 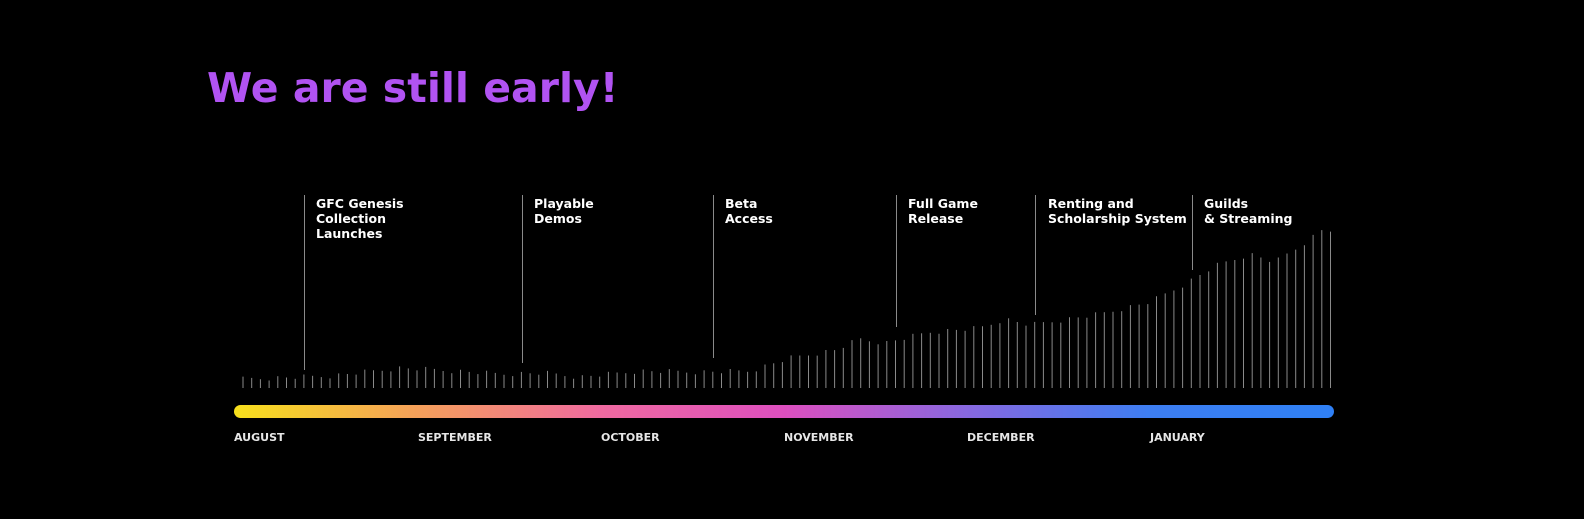 What do you see at coordinates (304, 282) in the screenshot?
I see `milestone-line-genesis` at bounding box center [304, 282].